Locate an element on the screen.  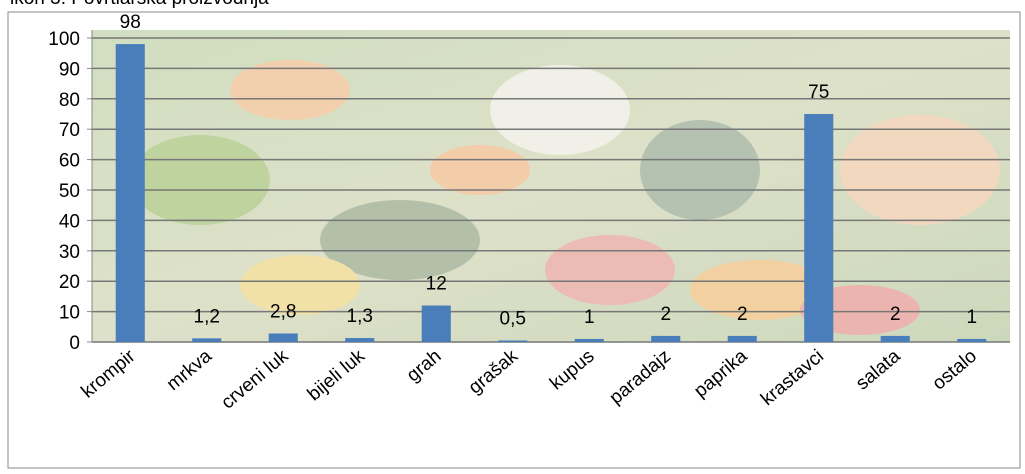
data-label: 98 is located at coordinates (130, 22).